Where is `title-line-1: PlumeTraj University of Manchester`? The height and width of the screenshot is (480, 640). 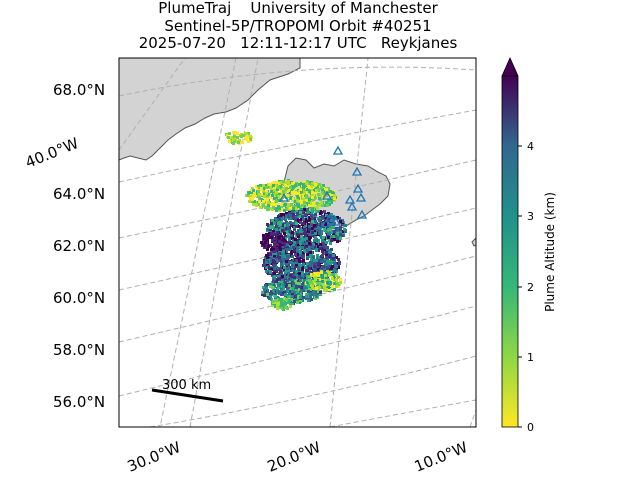 title-line-1: PlumeTraj University of Manchester is located at coordinates (298, 8).